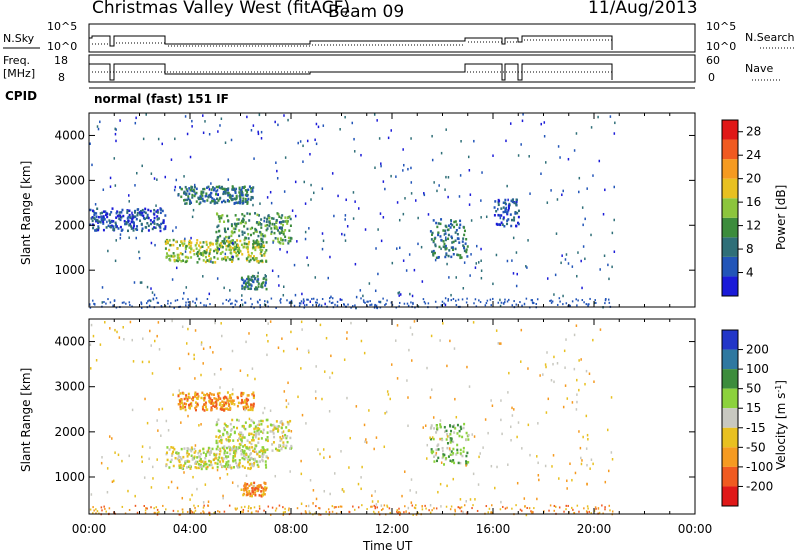 Image resolution: width=800 pixels, height=554 pixels. I want to click on velocity-ytick-label: 4000, so click(69, 342).